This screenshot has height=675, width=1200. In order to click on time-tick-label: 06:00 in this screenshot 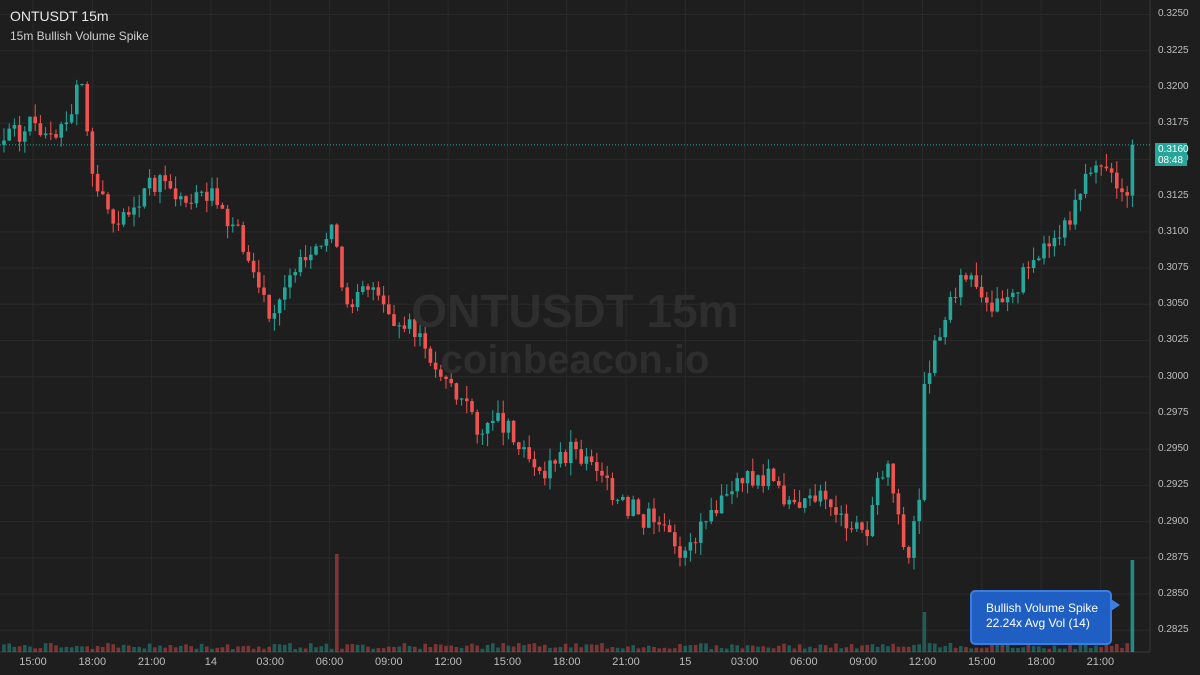, I will do `click(329, 662)`.